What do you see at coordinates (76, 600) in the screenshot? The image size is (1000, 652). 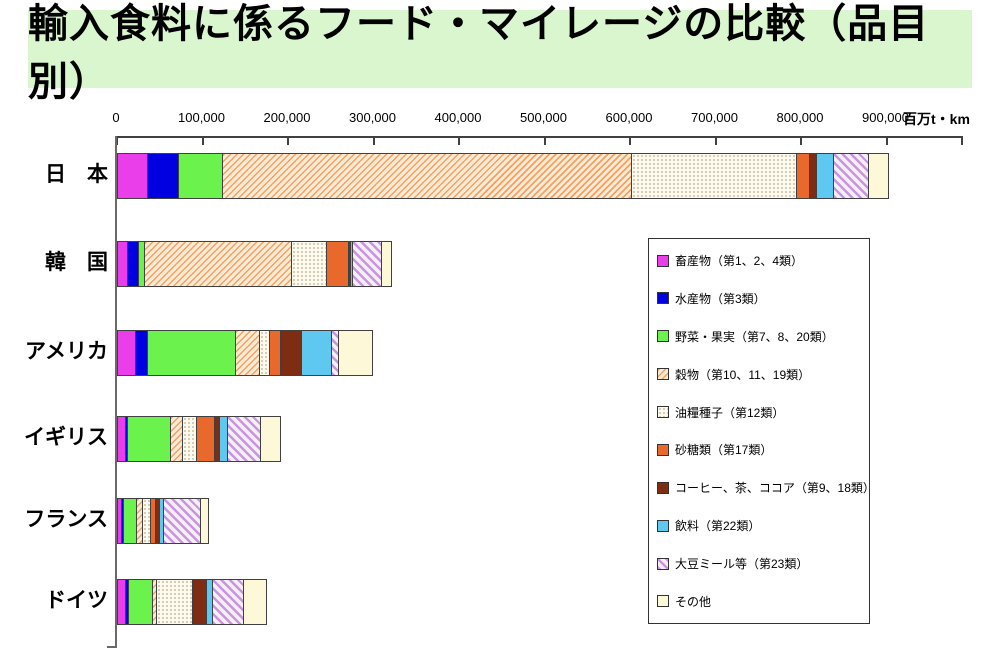 I see `country-label: ドイツ` at bounding box center [76, 600].